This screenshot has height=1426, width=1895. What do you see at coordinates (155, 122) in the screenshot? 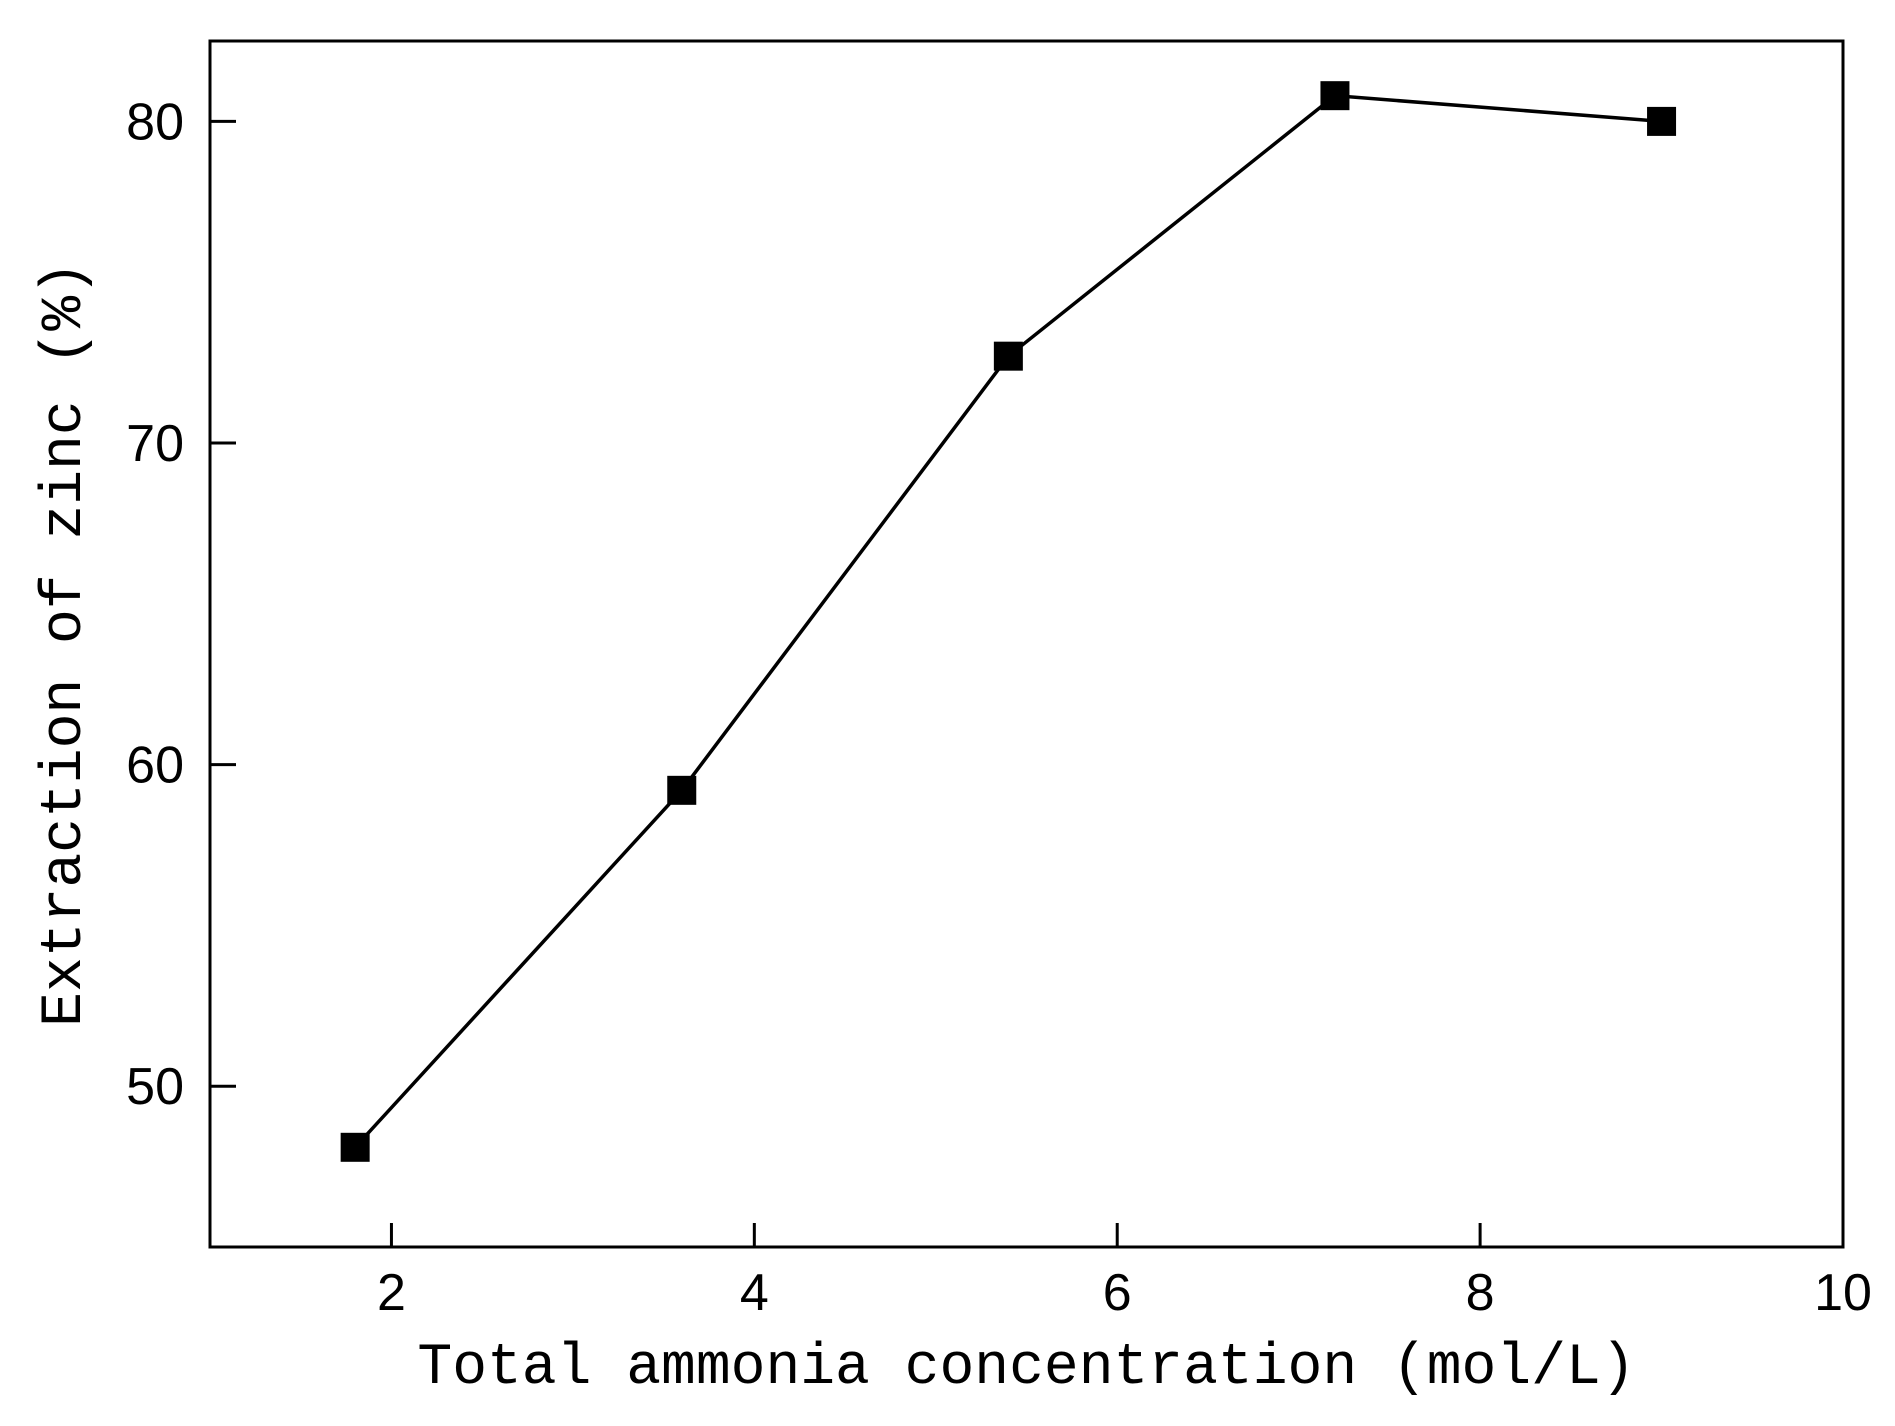
I see `y-tick-label: 80` at bounding box center [155, 122].